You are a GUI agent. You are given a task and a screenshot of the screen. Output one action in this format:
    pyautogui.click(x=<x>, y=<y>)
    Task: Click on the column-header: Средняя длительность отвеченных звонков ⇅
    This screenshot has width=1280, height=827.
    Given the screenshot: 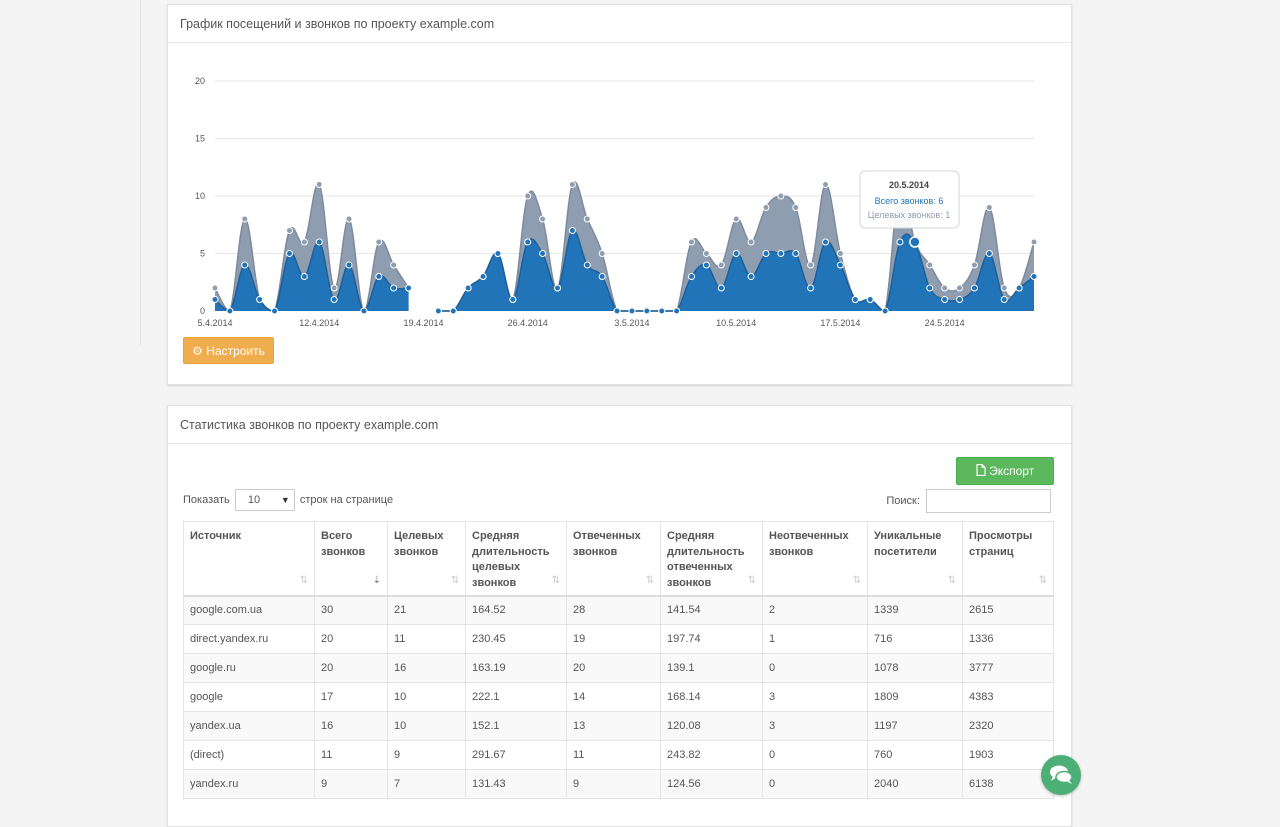 What is the action you would take?
    pyautogui.click(x=711, y=559)
    